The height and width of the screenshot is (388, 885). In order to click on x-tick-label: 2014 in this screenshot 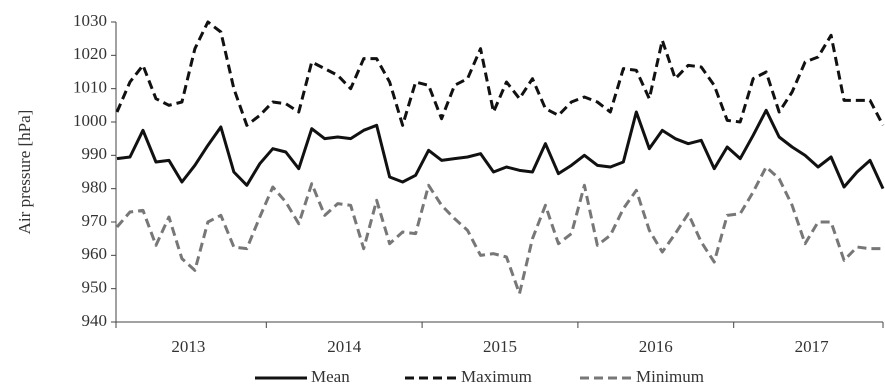, I will do `click(344, 346)`.